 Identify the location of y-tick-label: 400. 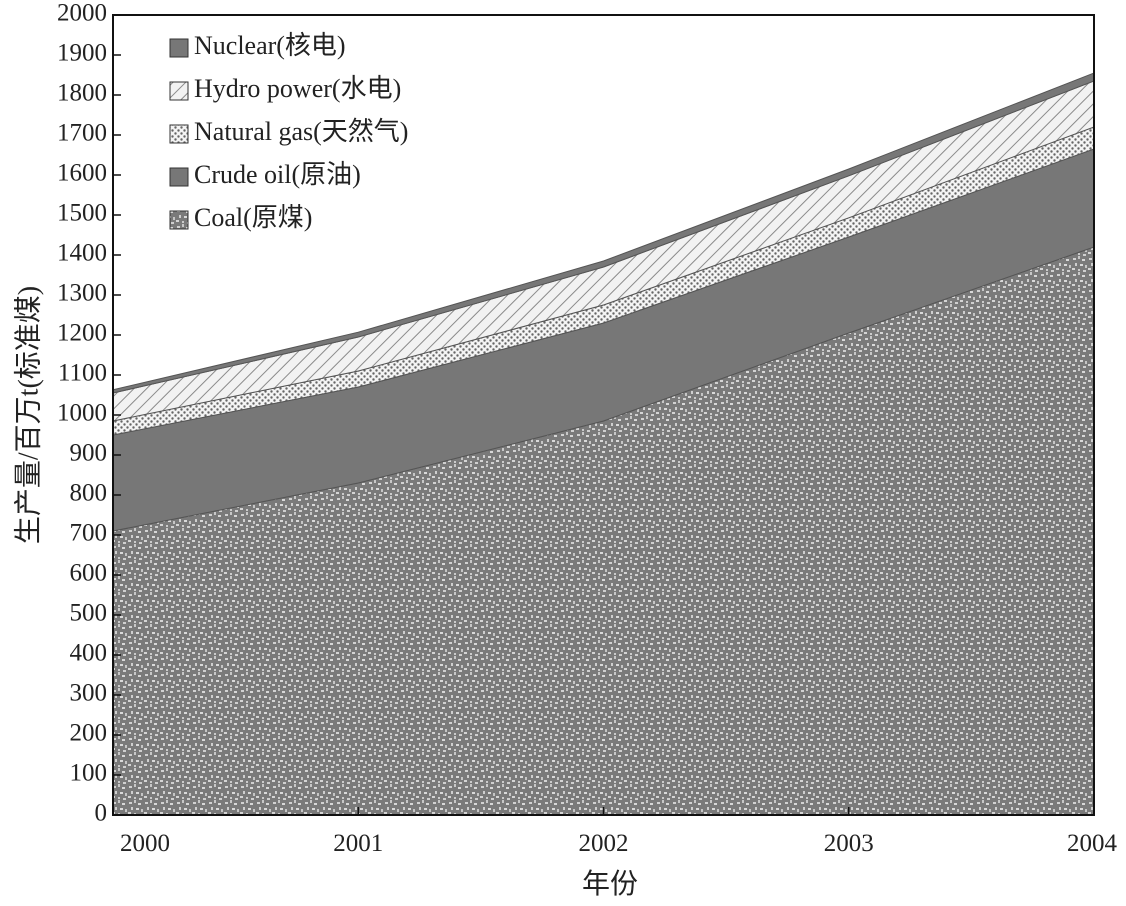
(89, 653).